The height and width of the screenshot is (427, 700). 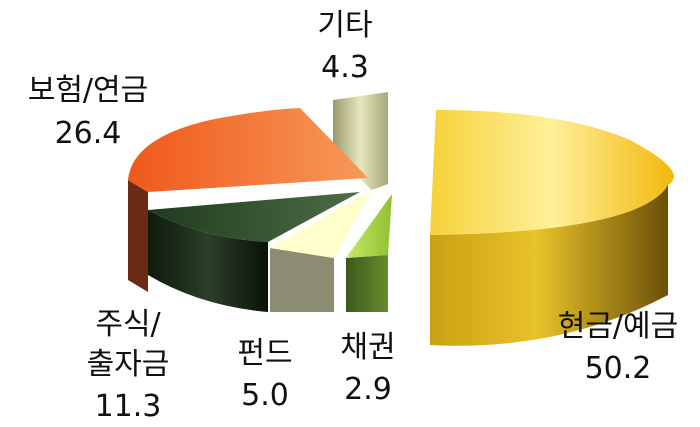 I want to click on pie-slice-insurance-pension-side, so click(x=138, y=236).